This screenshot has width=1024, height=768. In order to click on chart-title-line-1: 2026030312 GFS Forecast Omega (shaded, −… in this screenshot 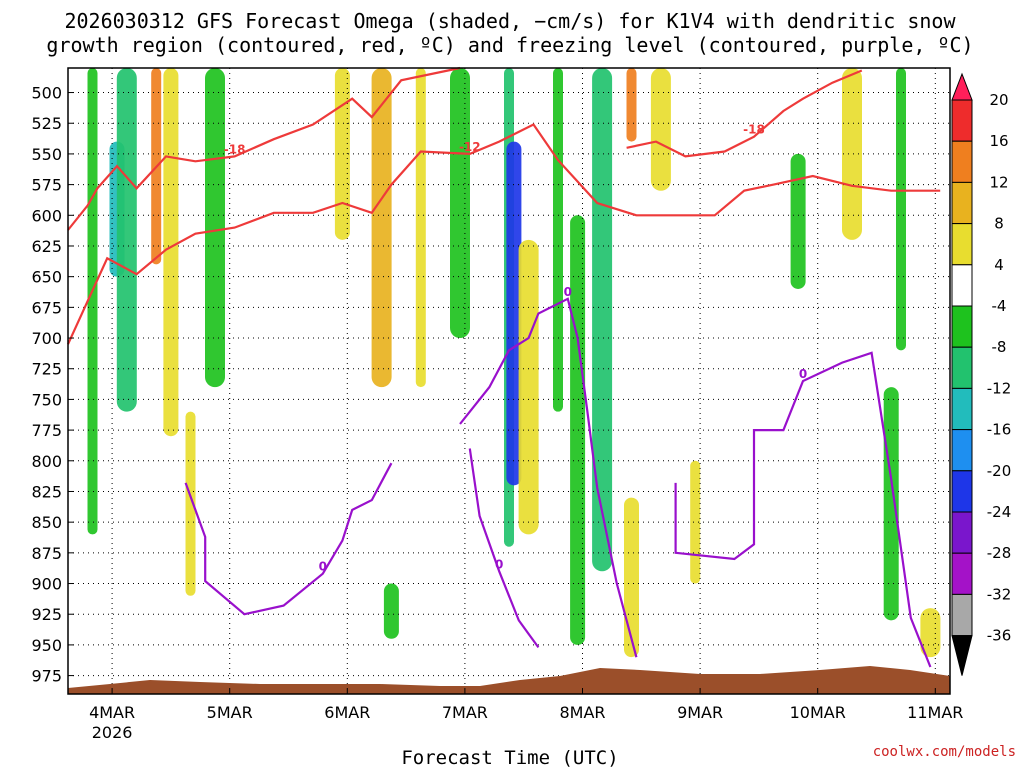, I will do `click(510, 21)`.